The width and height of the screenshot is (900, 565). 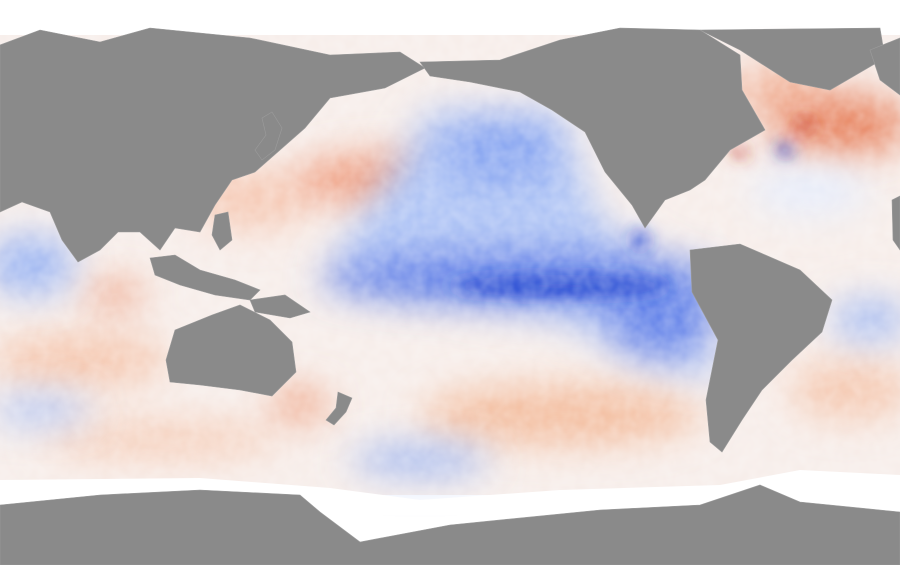 What do you see at coordinates (884, 66) in the screenshot?
I see `europe` at bounding box center [884, 66].